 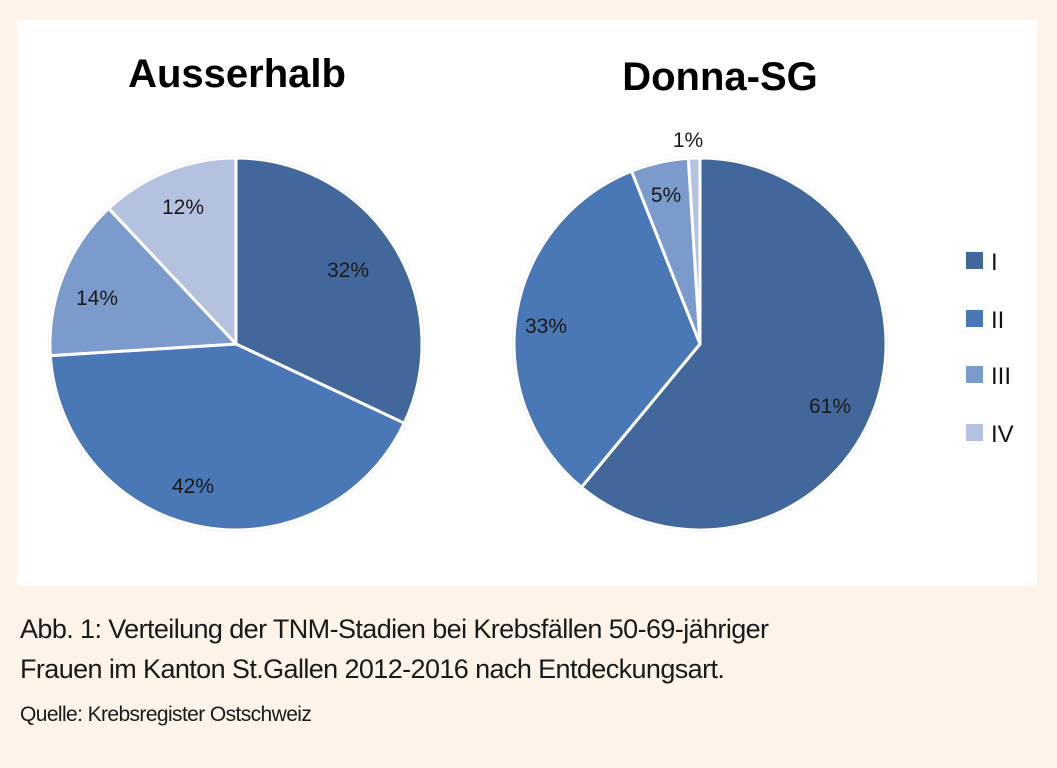 What do you see at coordinates (546, 326) in the screenshot?
I see `slice-label-II: 33%` at bounding box center [546, 326].